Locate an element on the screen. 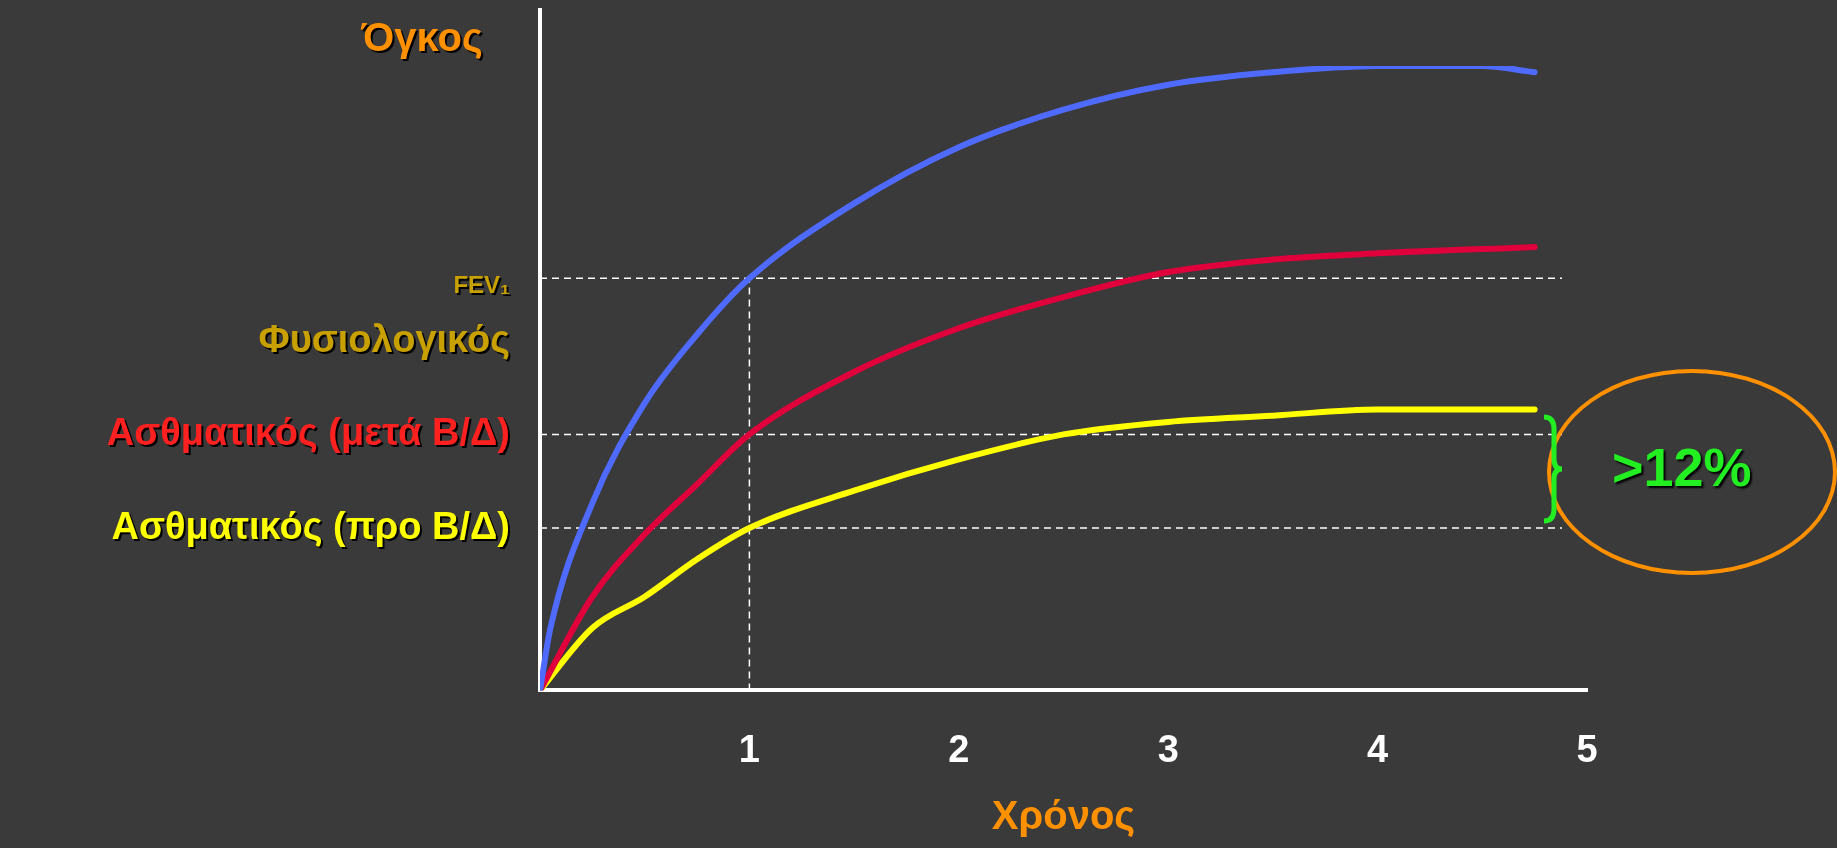 The image size is (1837, 848). ref-line-label: FEV₁ Φυσιολογικός is located at coordinates (386, 316).